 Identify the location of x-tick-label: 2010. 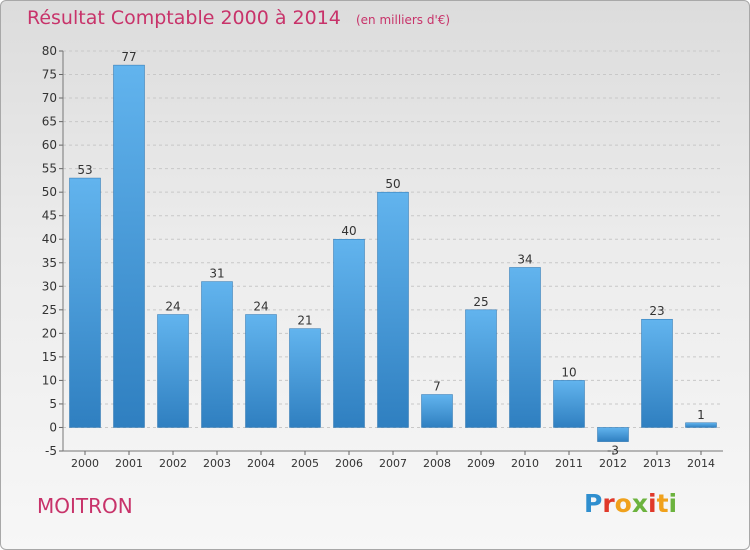
(525, 463).